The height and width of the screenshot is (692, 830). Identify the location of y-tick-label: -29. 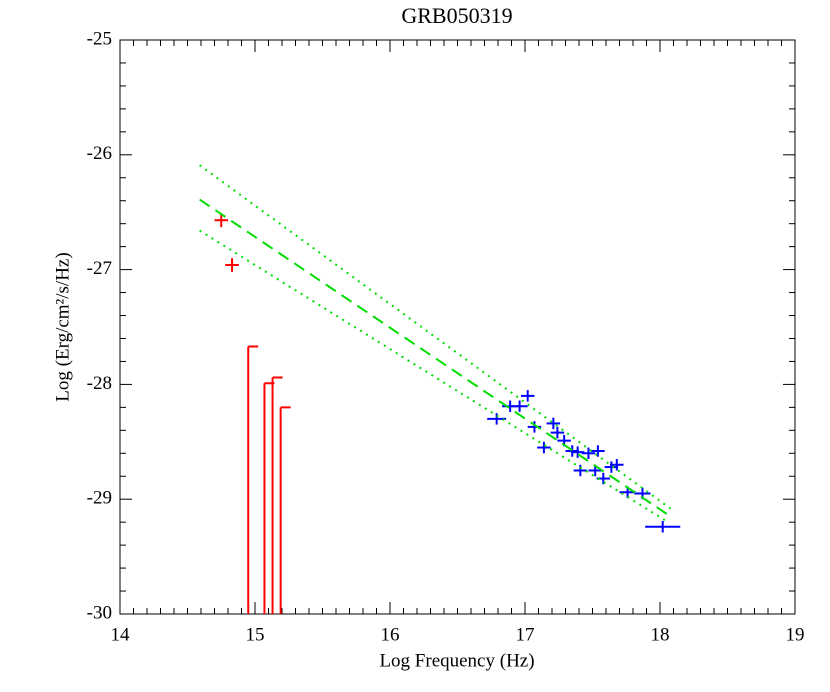
(99, 498).